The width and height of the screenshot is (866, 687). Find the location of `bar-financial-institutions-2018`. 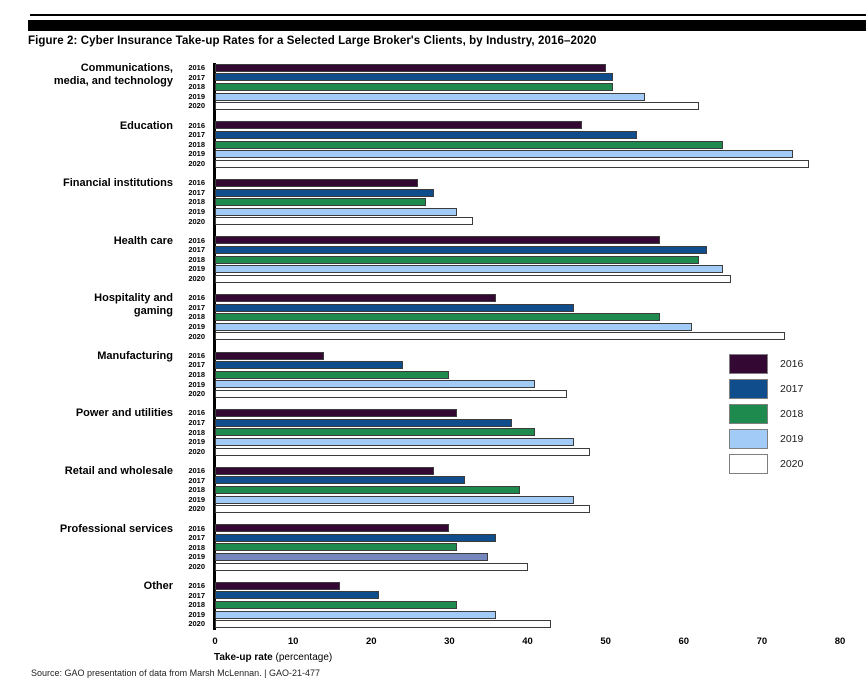

bar-financial-institutions-2018 is located at coordinates (320, 202).